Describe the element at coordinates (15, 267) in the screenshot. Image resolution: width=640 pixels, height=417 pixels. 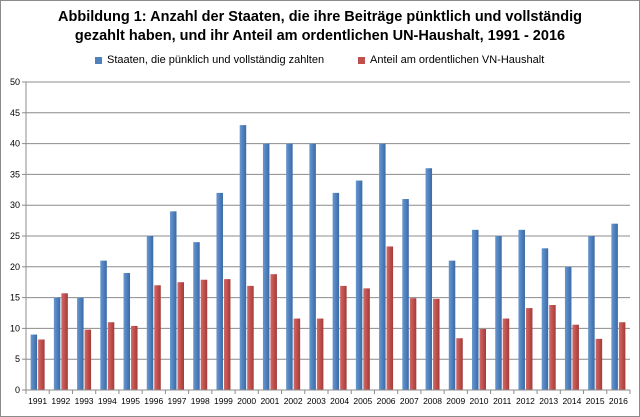
I see `y-tick-label: 20` at that location.